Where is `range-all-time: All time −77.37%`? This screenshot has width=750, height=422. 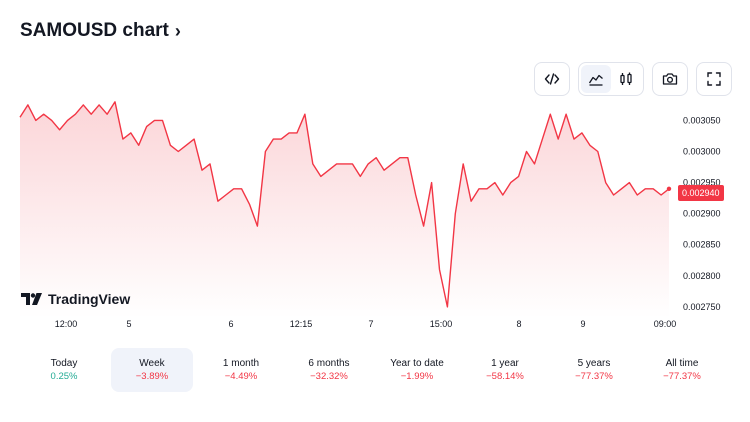 range-all-time: All time −77.37% is located at coordinates (682, 370).